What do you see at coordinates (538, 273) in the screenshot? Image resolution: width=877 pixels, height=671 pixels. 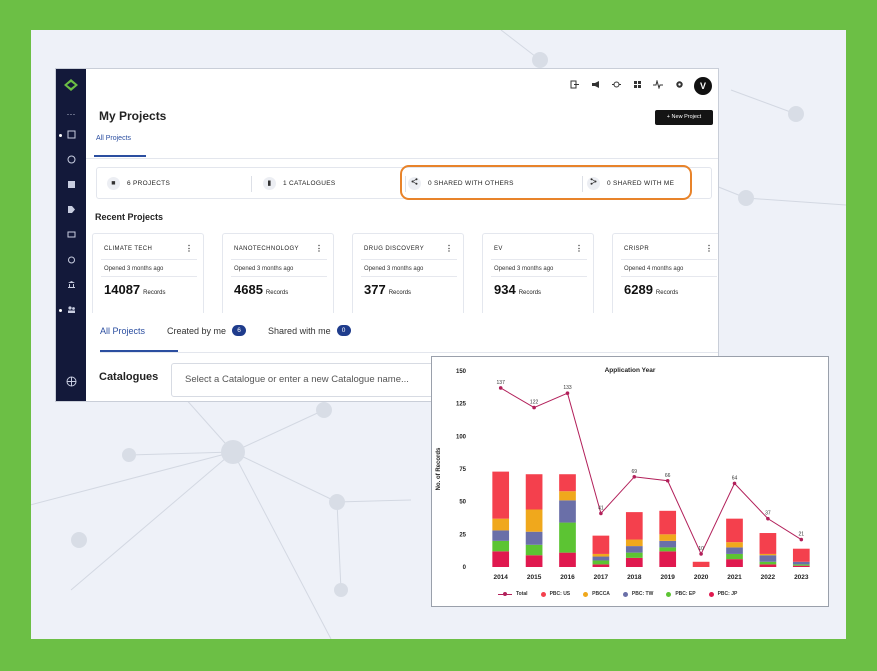 I see `project-card: EV ⋮ Opened 3 months ago 934 Records` at bounding box center [538, 273].